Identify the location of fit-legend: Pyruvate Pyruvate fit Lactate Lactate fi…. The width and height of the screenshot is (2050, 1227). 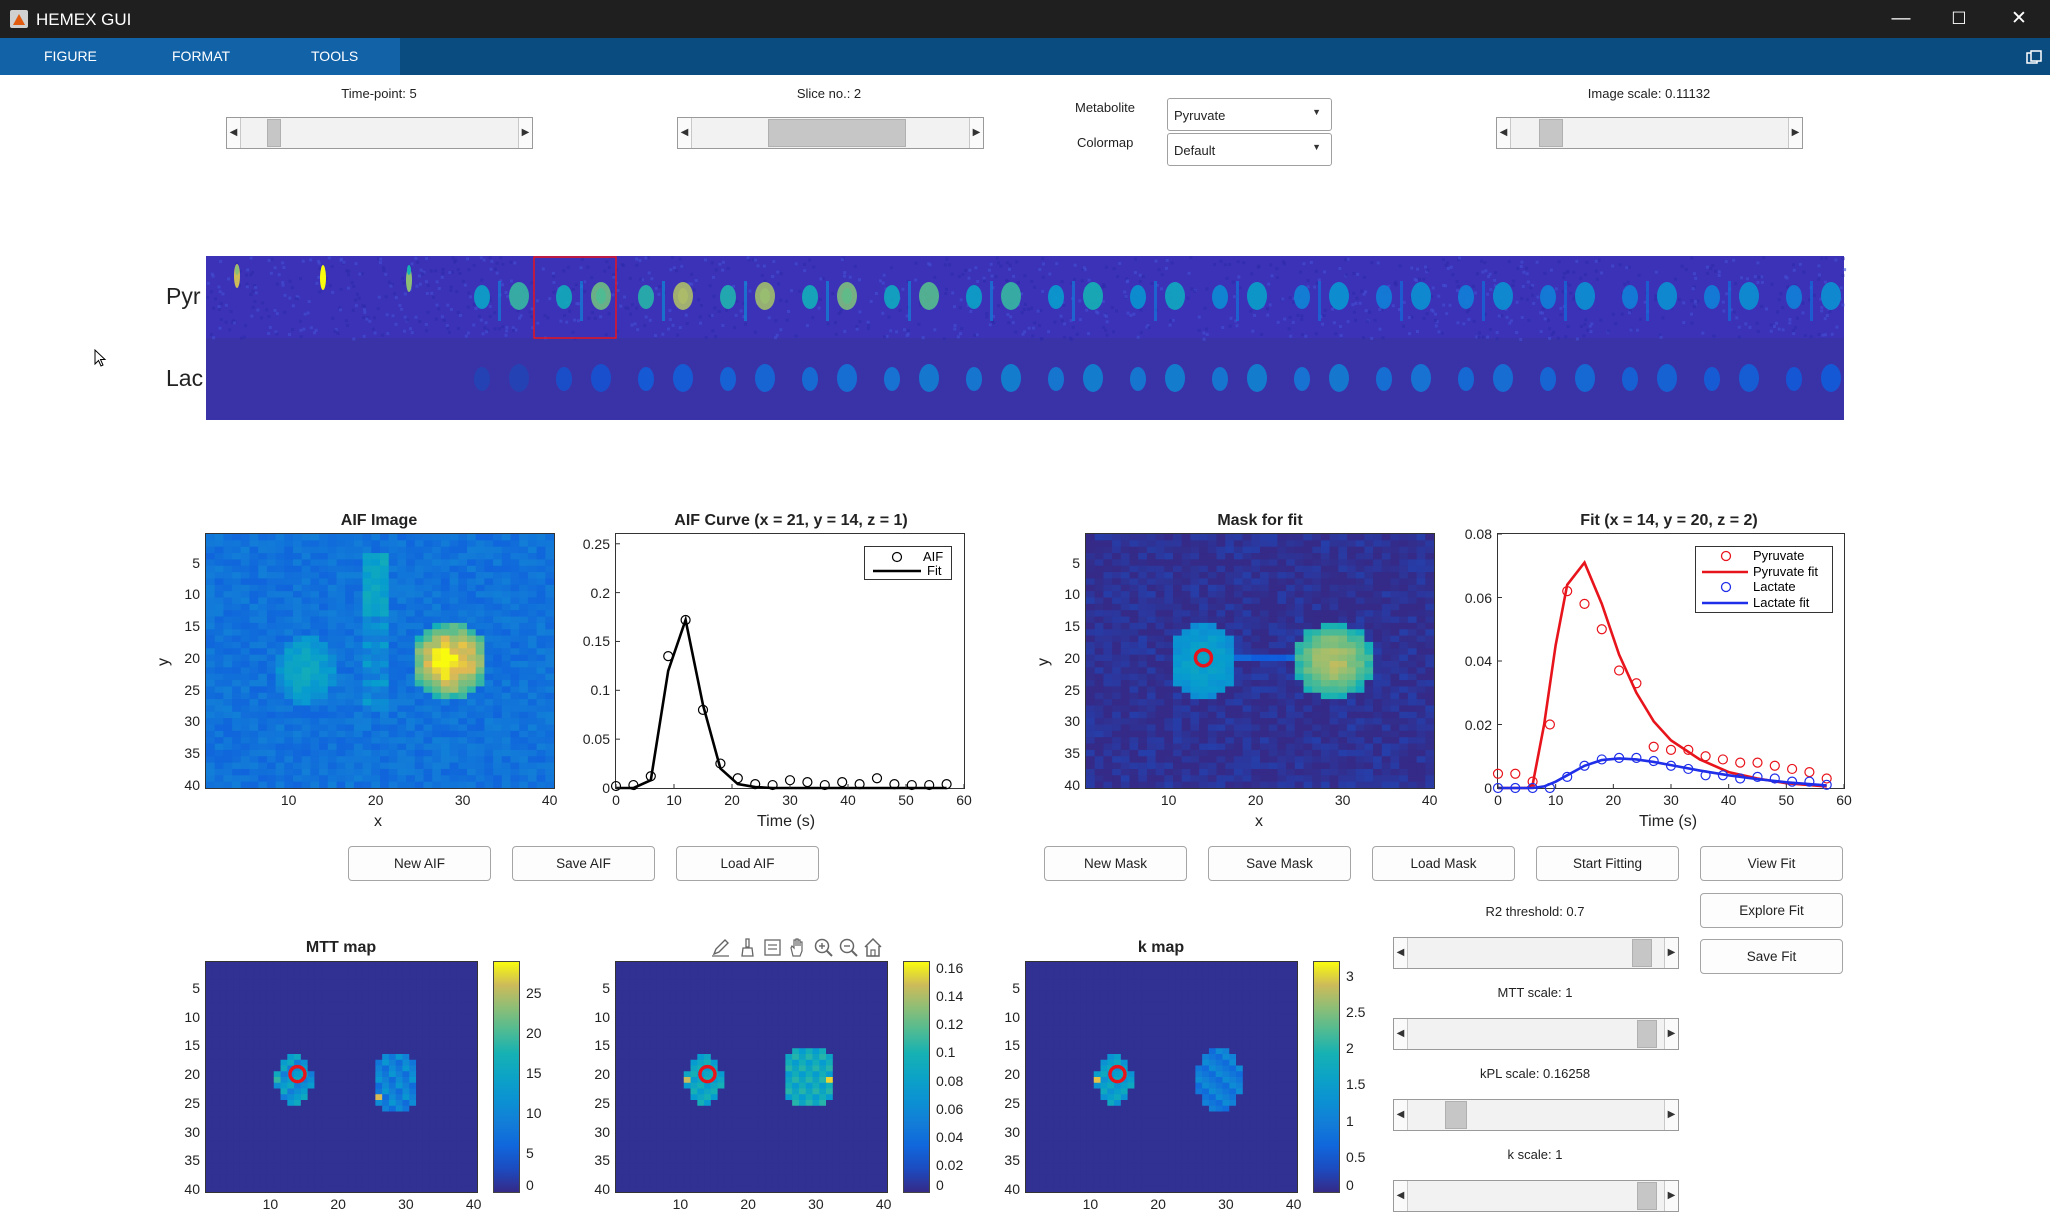
(1764, 579).